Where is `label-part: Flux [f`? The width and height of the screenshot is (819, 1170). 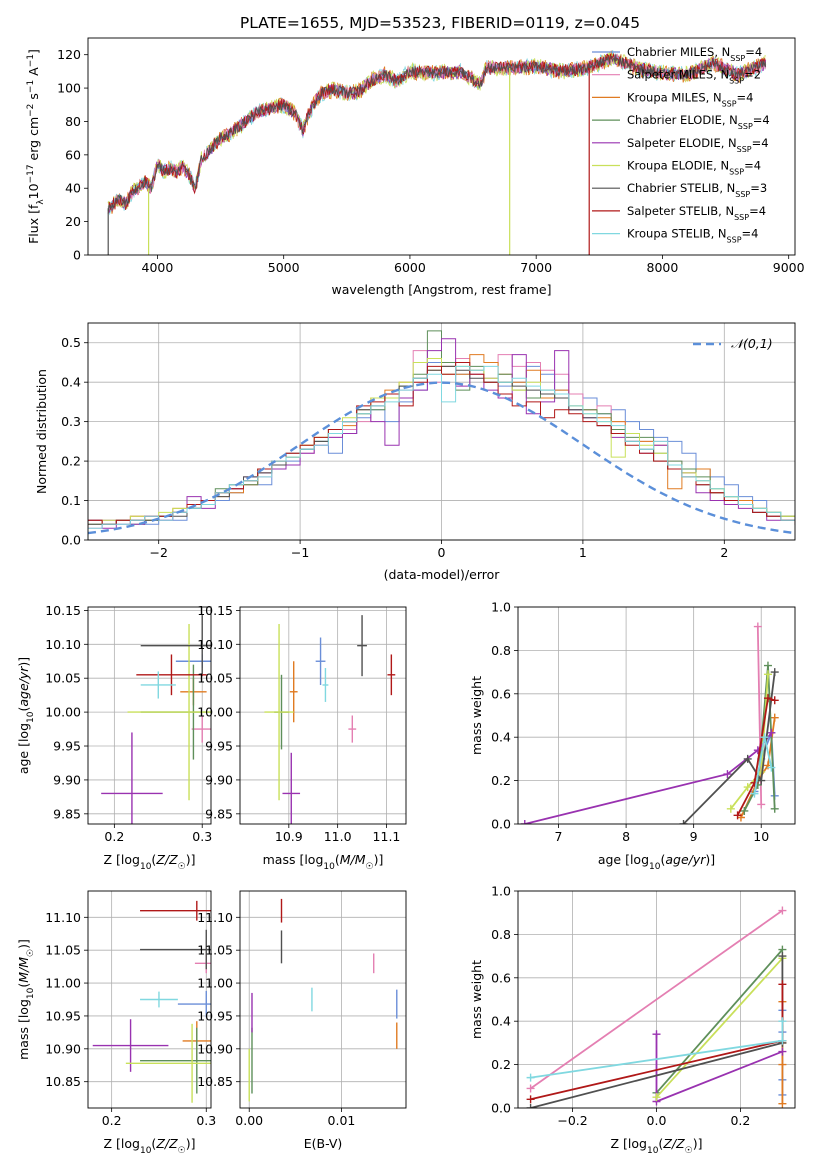
label-part: Flux [f is located at coordinates (33, 224).